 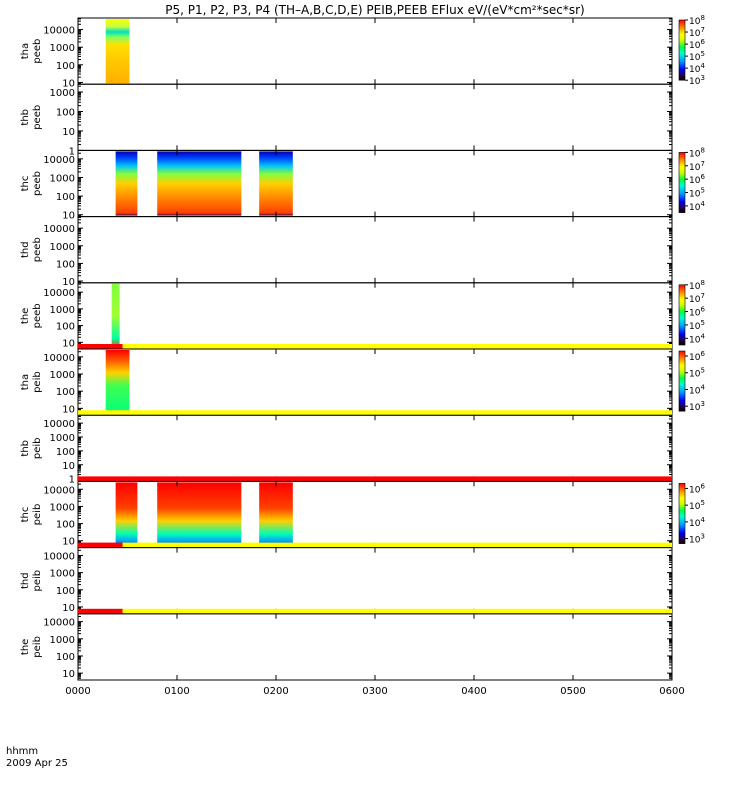 What do you see at coordinates (671, 691) in the screenshot?
I see `x-tick-label: 0600` at bounding box center [671, 691].